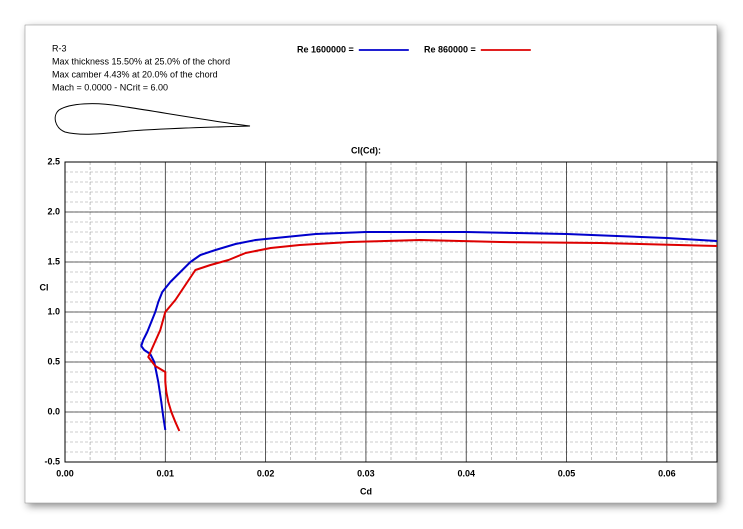 This screenshot has height=529, width=743. What do you see at coordinates (567, 473) in the screenshot?
I see `x-tick-label: 0.05` at bounding box center [567, 473].